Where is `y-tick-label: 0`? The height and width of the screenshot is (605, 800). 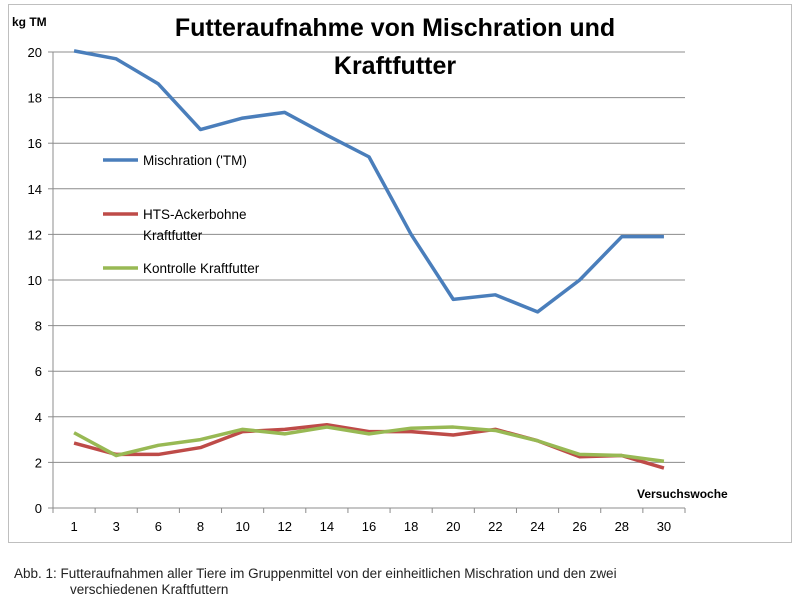 y-tick-label: 0 is located at coordinates (38, 508).